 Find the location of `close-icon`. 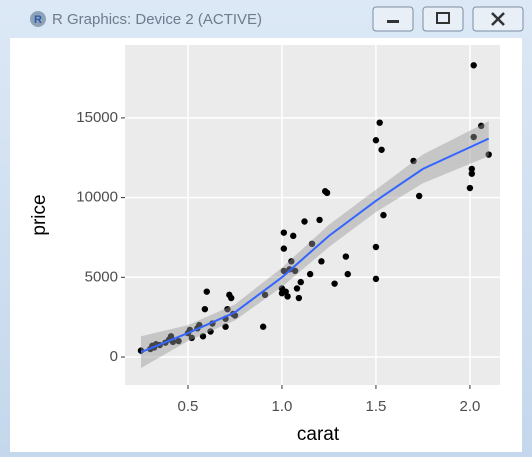

close-icon is located at coordinates (498, 19).